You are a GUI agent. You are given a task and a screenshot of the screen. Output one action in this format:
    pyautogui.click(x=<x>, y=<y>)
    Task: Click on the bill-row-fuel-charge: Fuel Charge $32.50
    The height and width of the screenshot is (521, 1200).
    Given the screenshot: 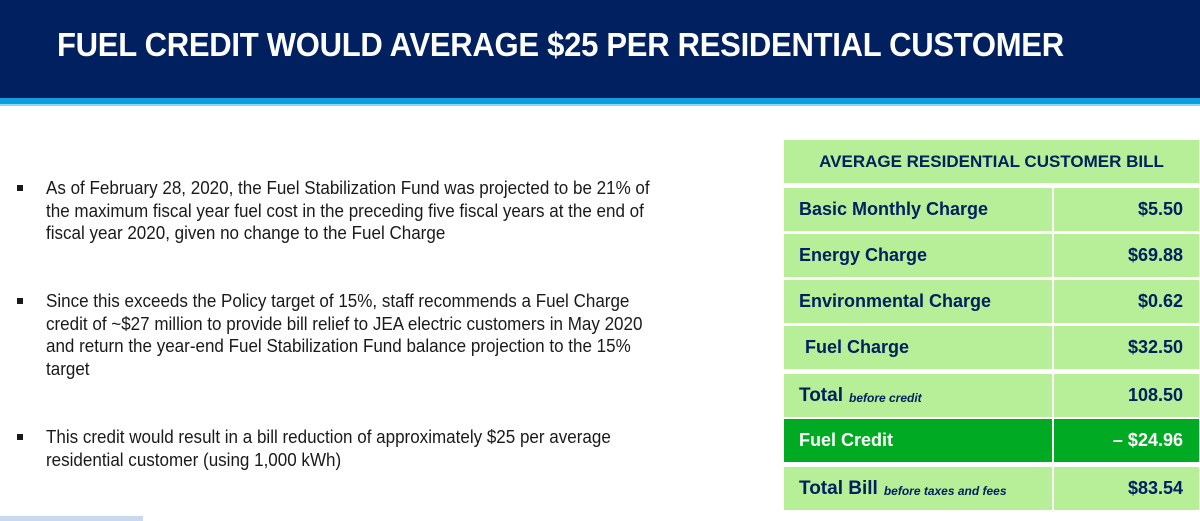 What is the action you would take?
    pyautogui.click(x=991, y=347)
    